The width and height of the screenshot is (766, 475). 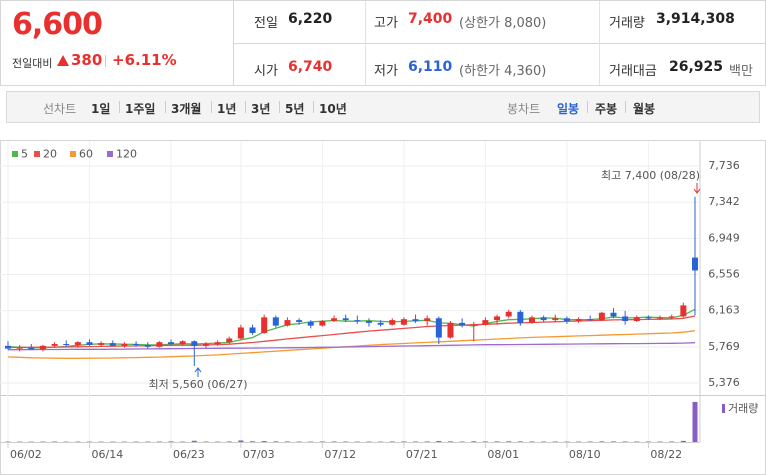 I want to click on stat-value: 3,914,308, so click(x=695, y=19).